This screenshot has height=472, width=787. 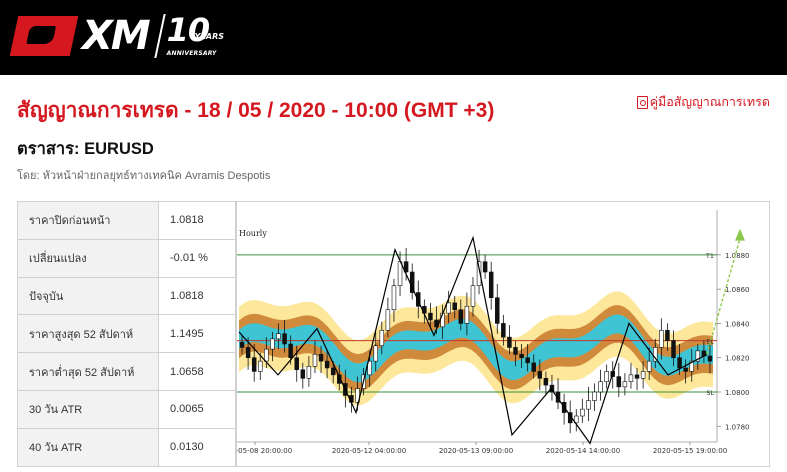 I want to click on table-row: ราคาปิดก่อนหน้า 1.0818, so click(x=126, y=220).